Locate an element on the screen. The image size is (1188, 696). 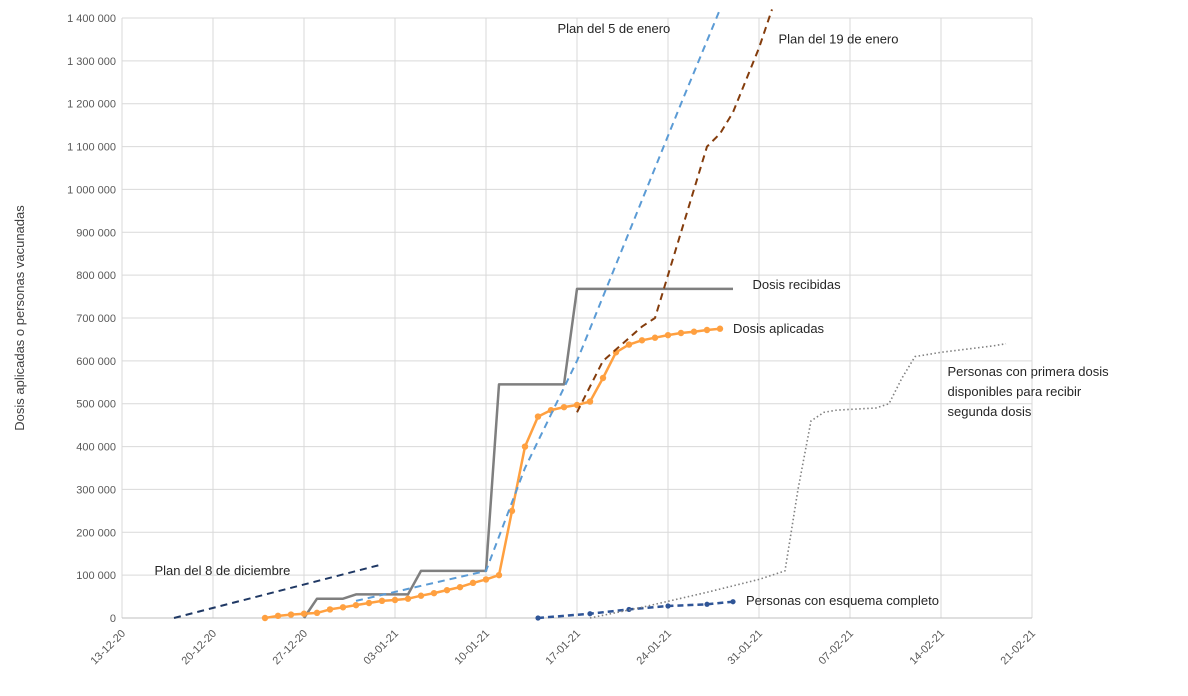
x-tick-label: 24-01-21 is located at coordinates (654, 648).